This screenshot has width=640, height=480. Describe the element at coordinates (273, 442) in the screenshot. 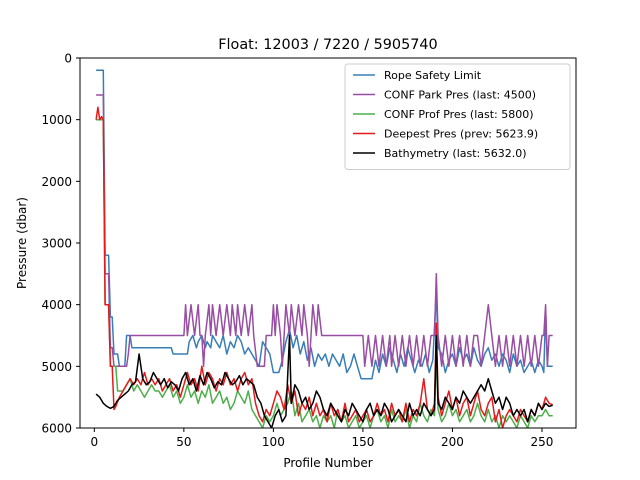

I see `x-tick-label: 100` at that location.